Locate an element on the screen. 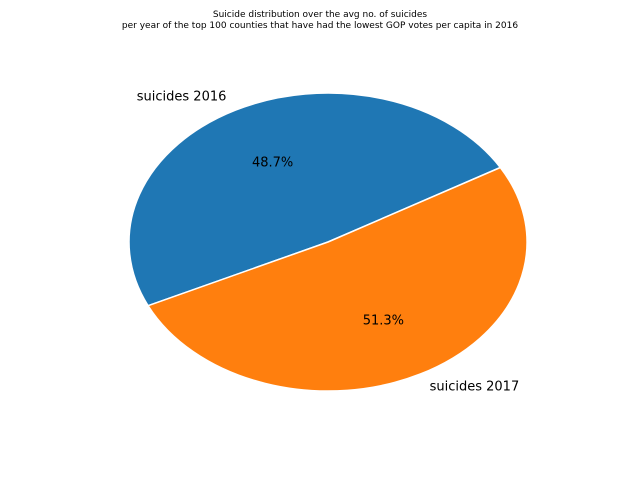  slice-label-2: suicides 2017 is located at coordinates (475, 387).